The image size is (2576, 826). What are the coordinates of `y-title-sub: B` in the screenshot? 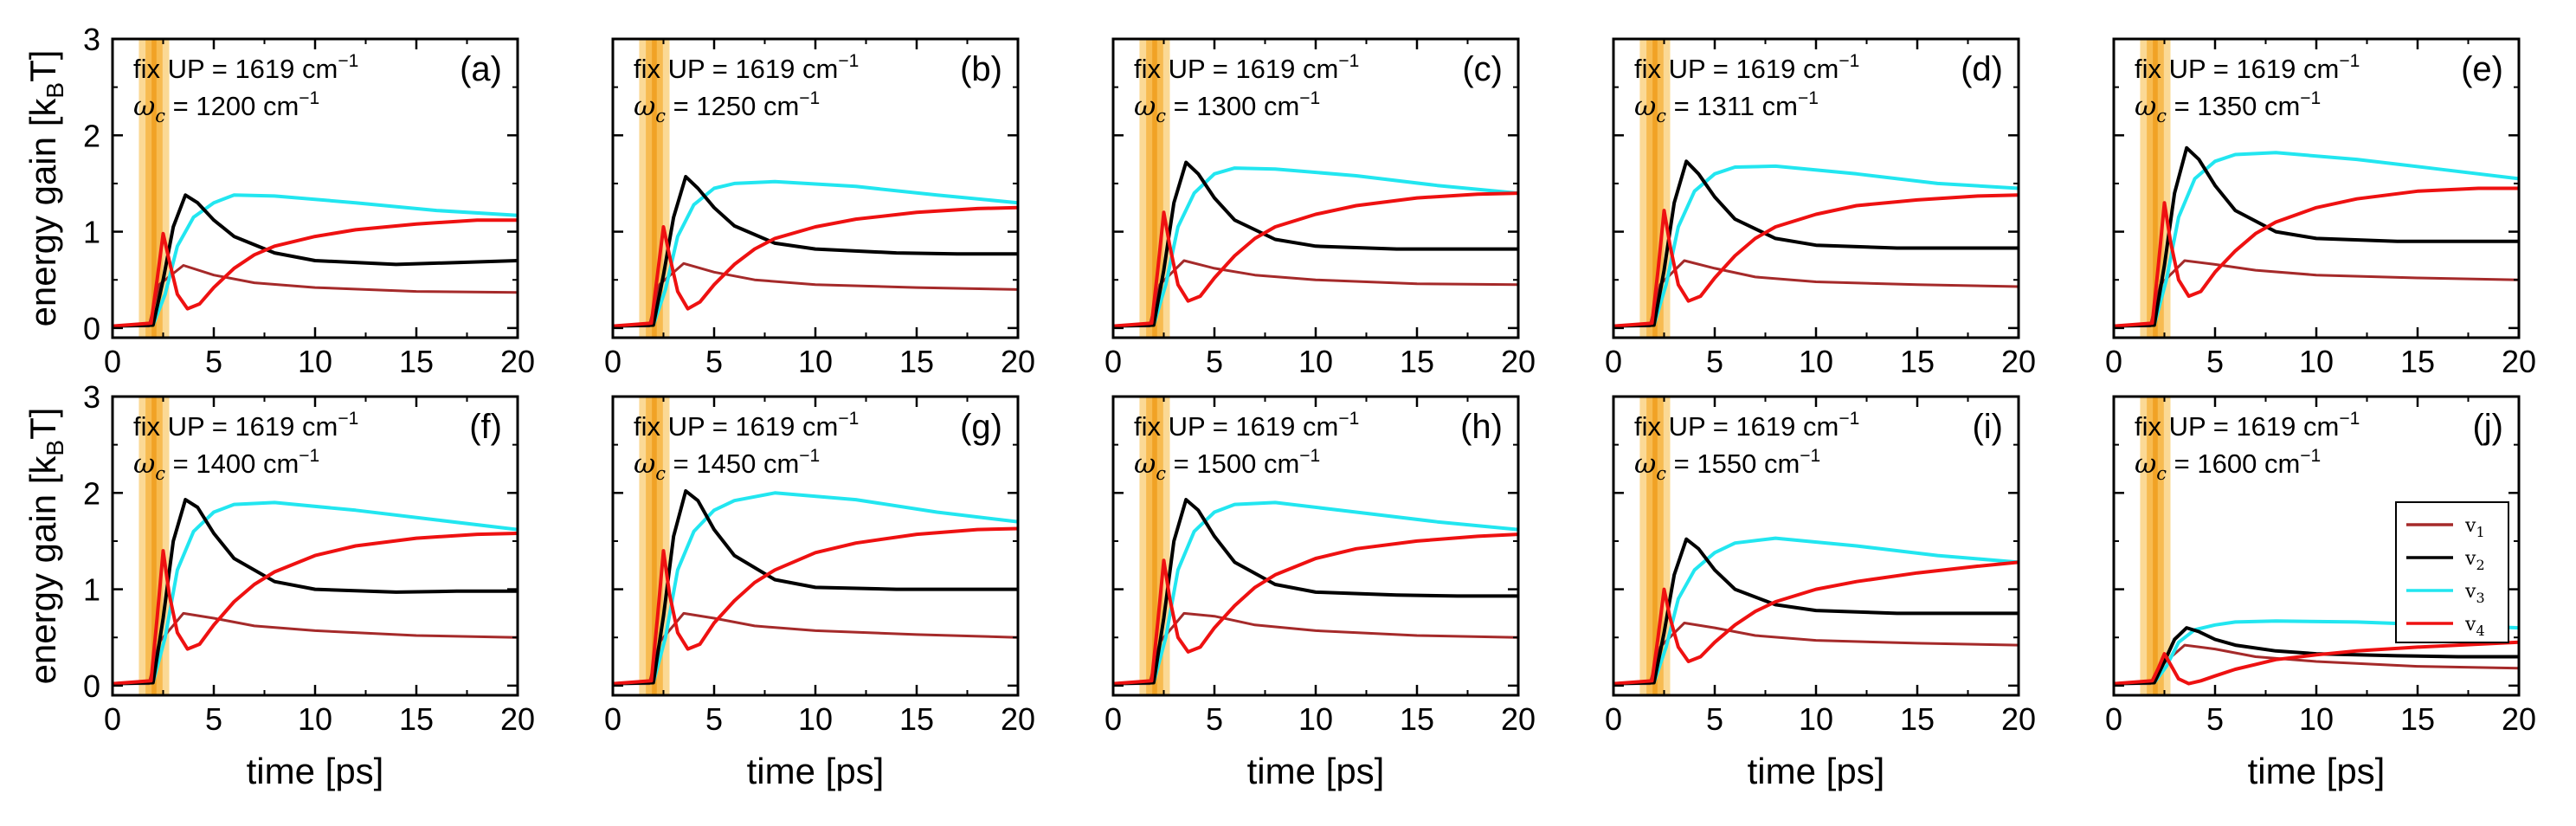 It's located at (55, 448).